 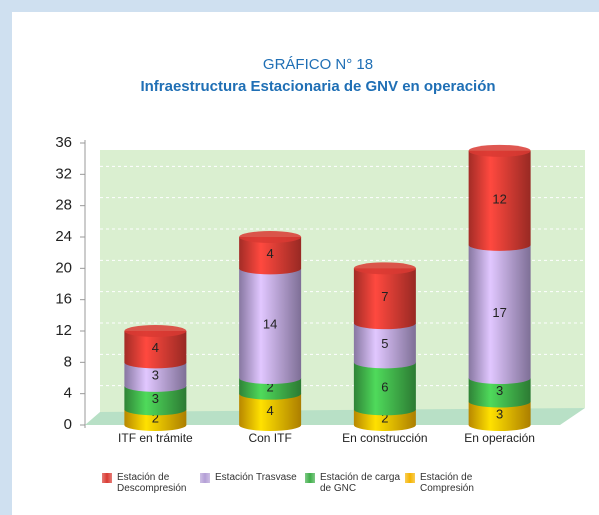 What do you see at coordinates (335, 416) in the screenshot?
I see `floor` at bounding box center [335, 416].